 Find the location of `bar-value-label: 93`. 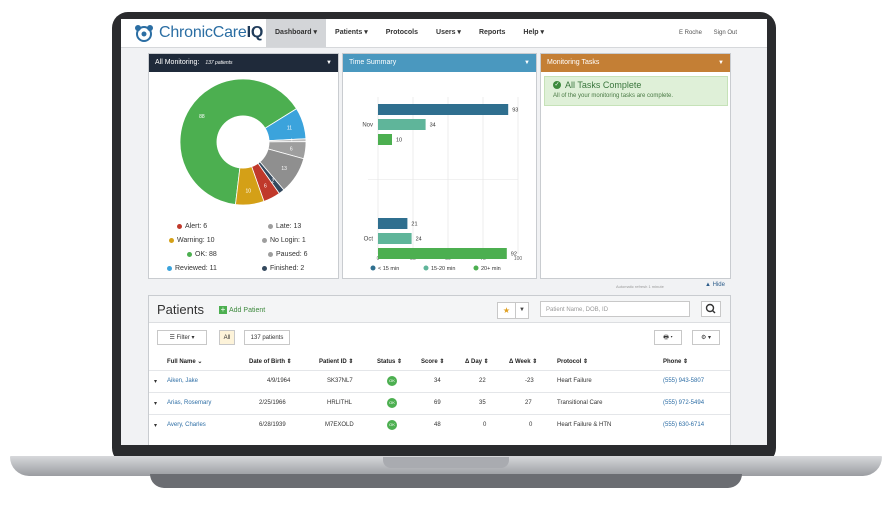

bar-value-label: 93 is located at coordinates (515, 111).